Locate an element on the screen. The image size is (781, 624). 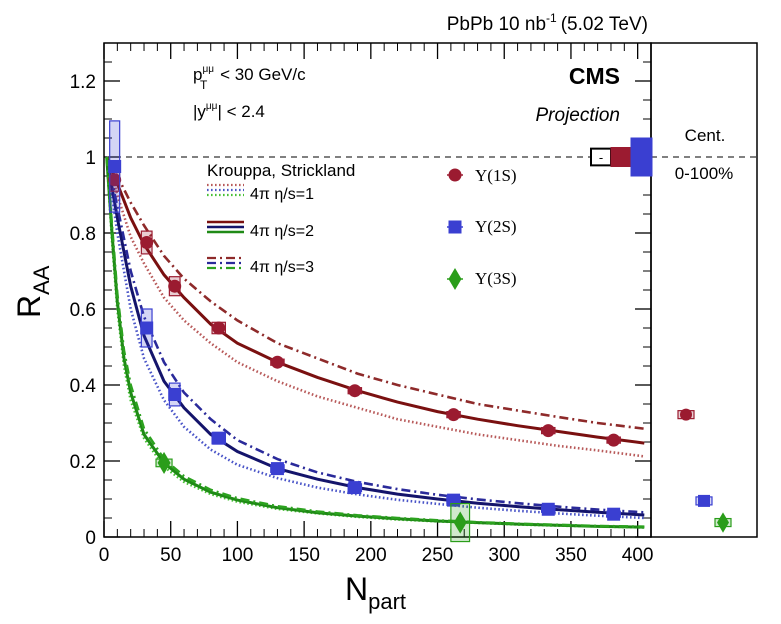
y-tick-label: 1 is located at coordinates (90, 158).